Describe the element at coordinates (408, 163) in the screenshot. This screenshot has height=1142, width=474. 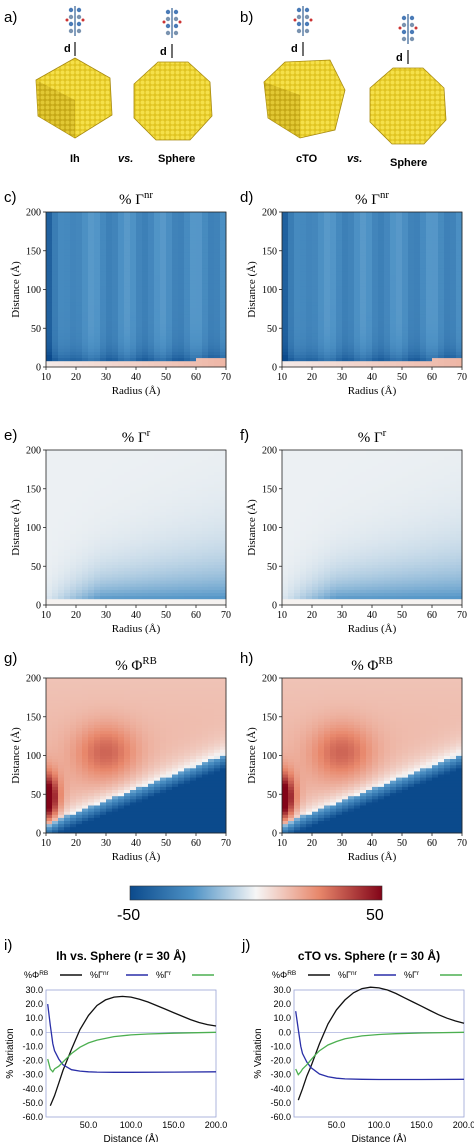
I see `np-right-label: Sphere` at that location.